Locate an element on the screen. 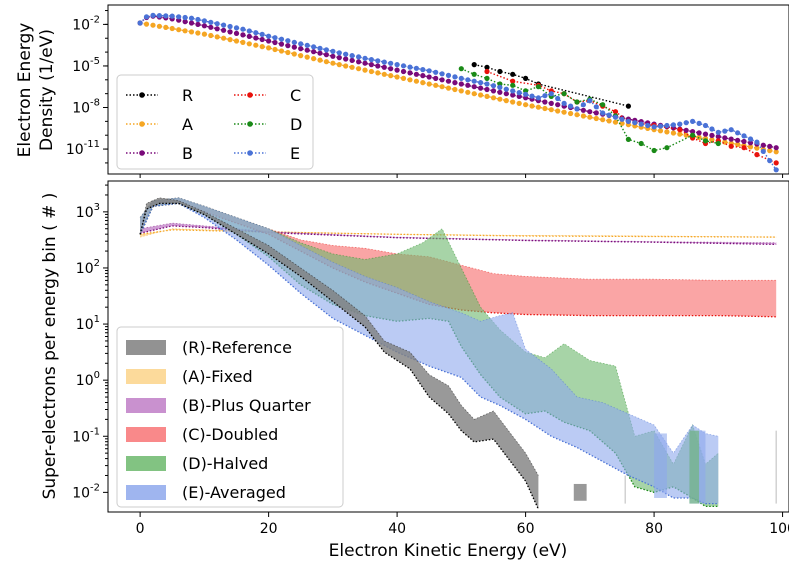  bottom-legend-label-C: (C)-Doubled is located at coordinates (230, 434).